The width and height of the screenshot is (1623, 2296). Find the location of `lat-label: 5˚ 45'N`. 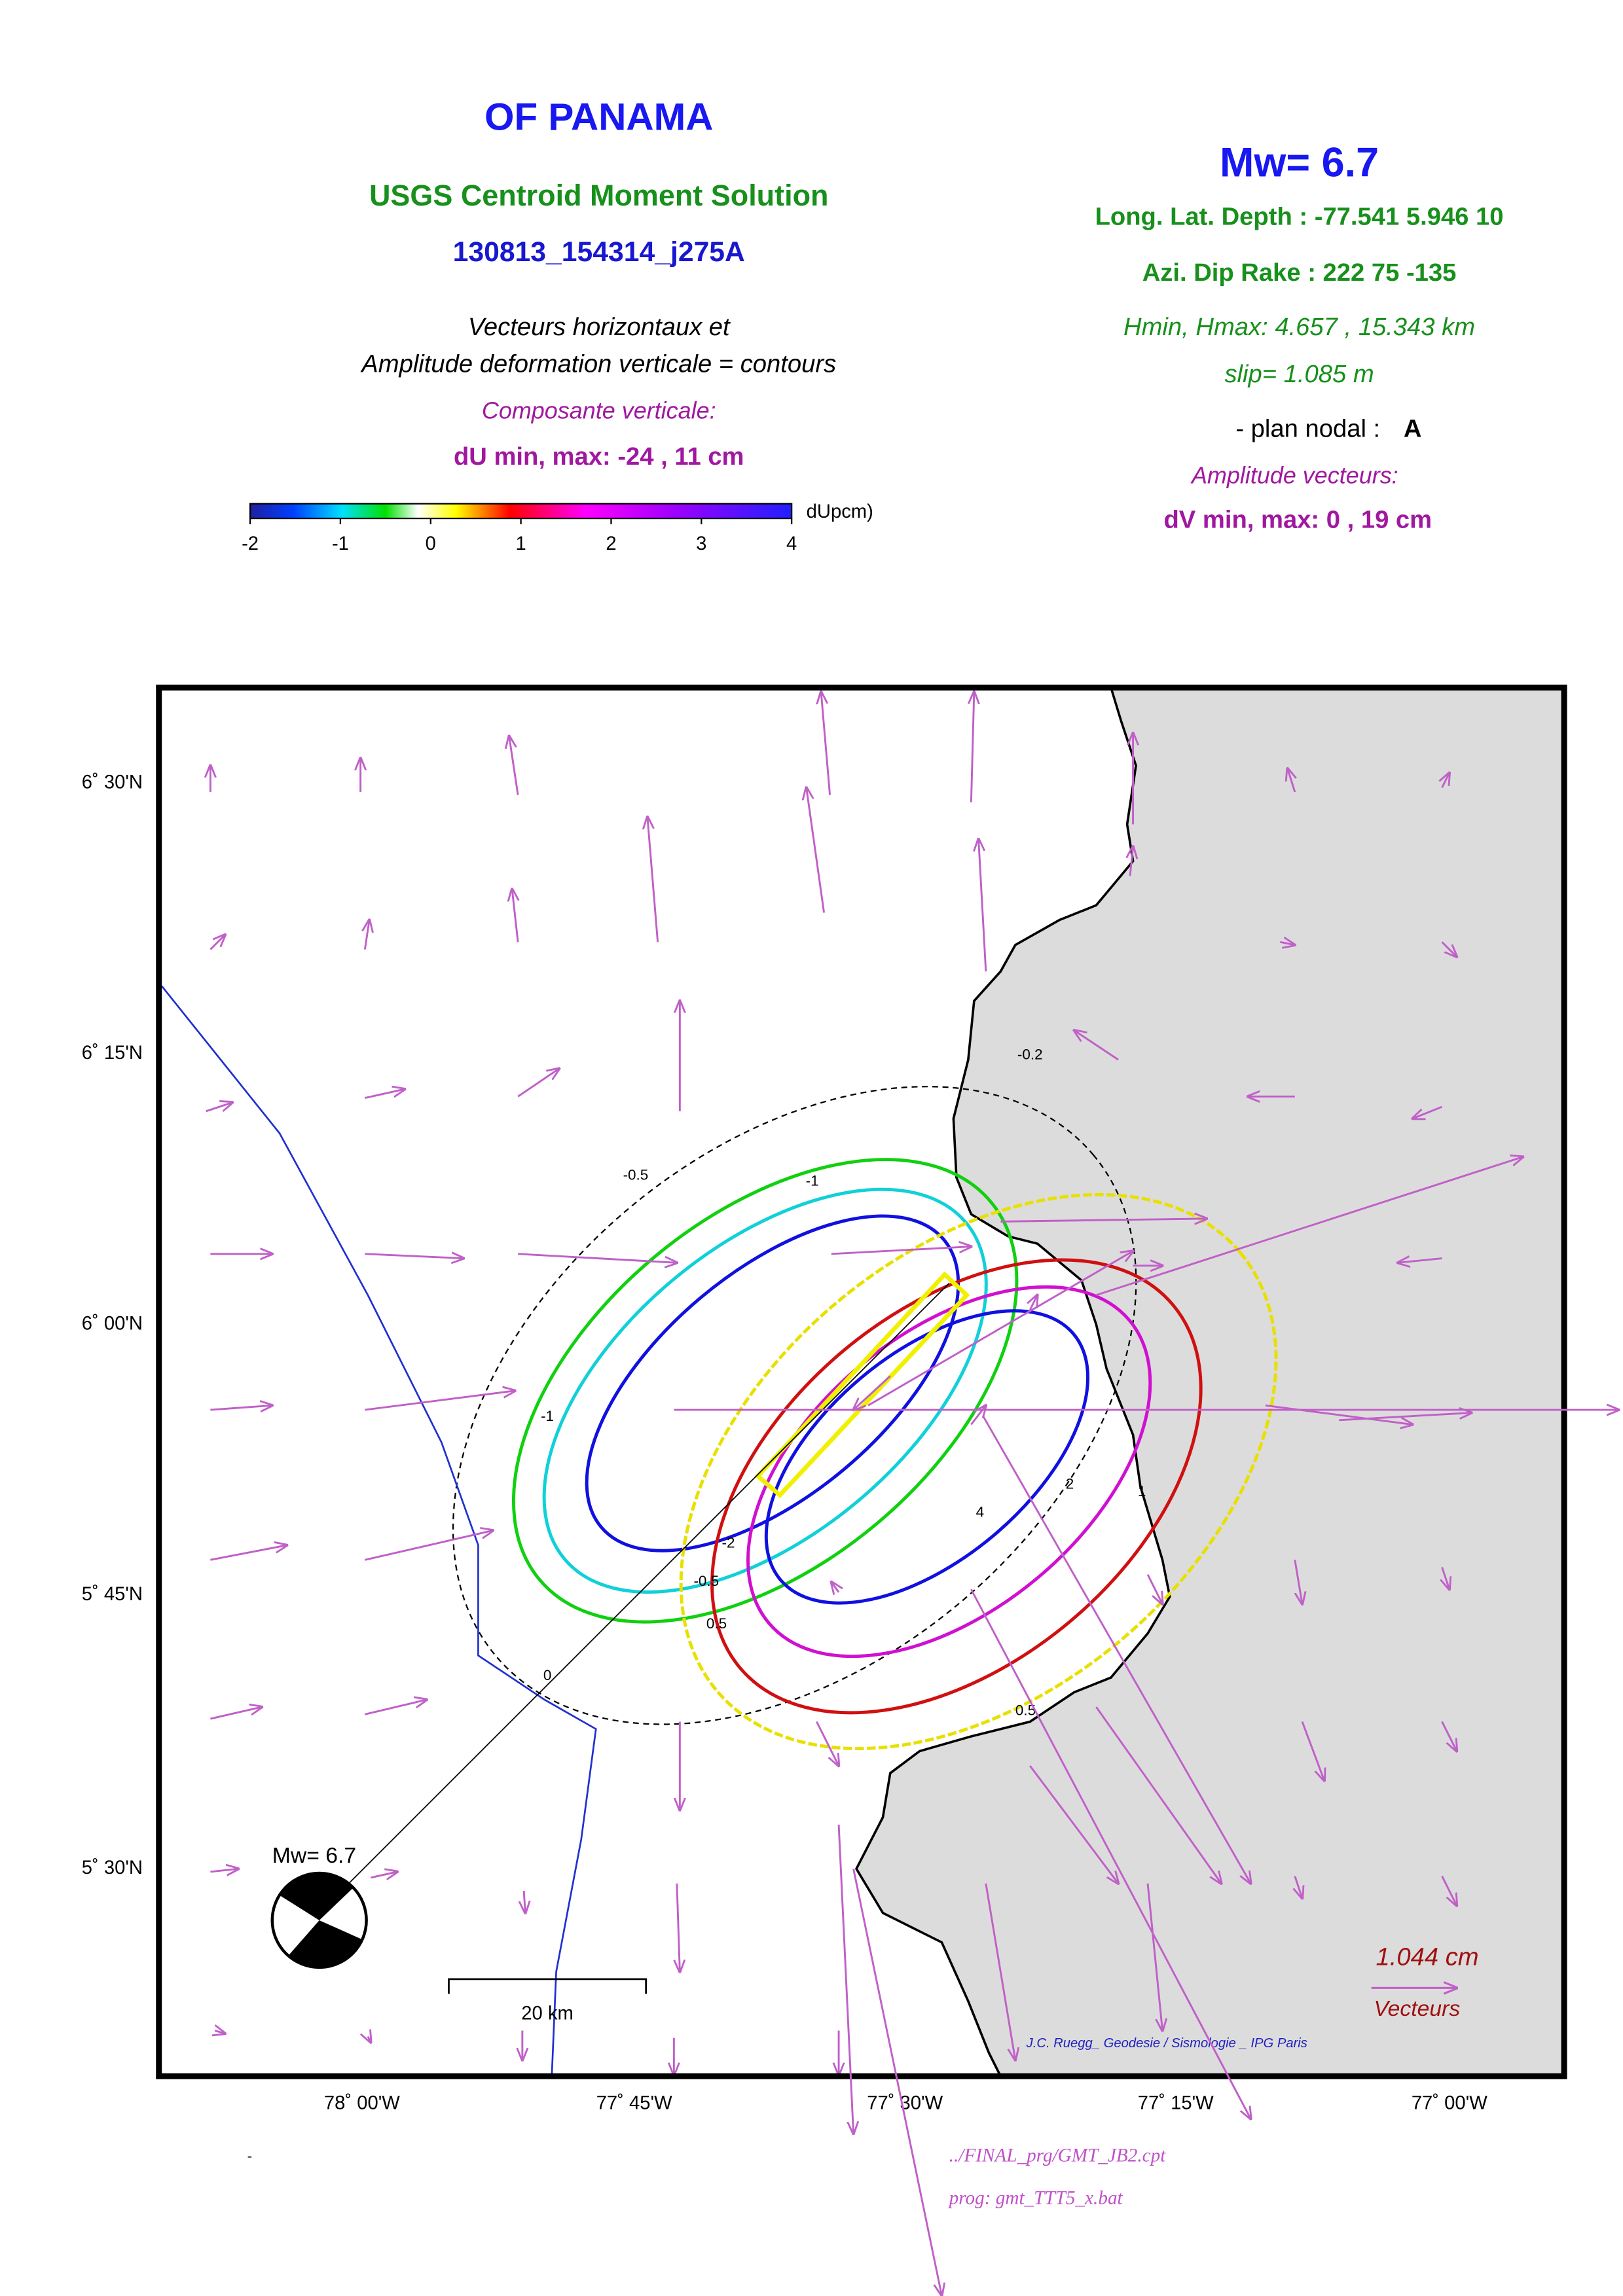

lat-label: 5˚ 45'N is located at coordinates (112, 1594).